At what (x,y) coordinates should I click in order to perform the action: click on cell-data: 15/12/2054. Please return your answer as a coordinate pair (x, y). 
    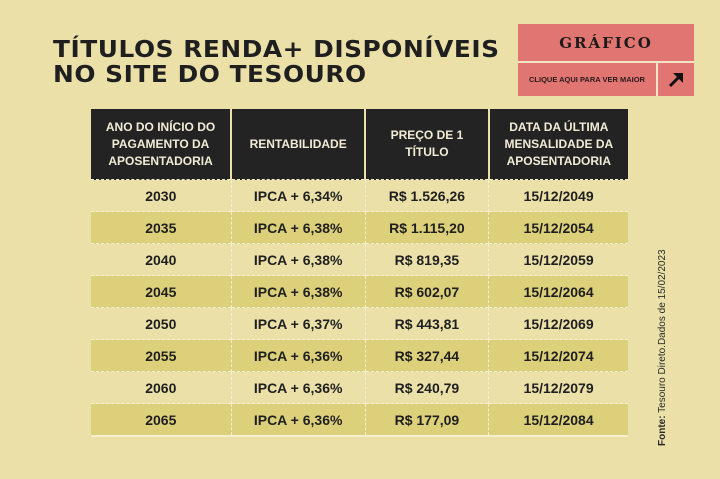
    Looking at the image, I should click on (558, 227).